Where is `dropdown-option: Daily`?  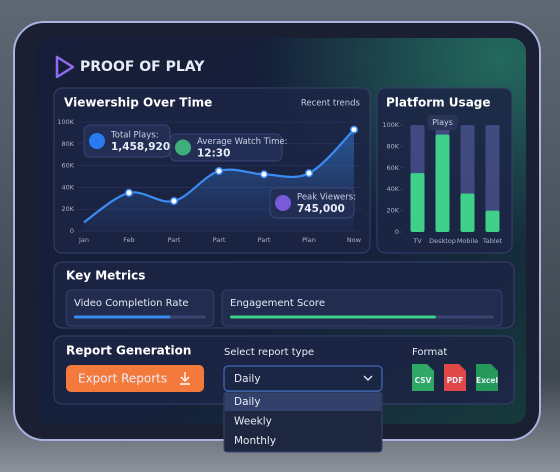 dropdown-option: Daily is located at coordinates (247, 402).